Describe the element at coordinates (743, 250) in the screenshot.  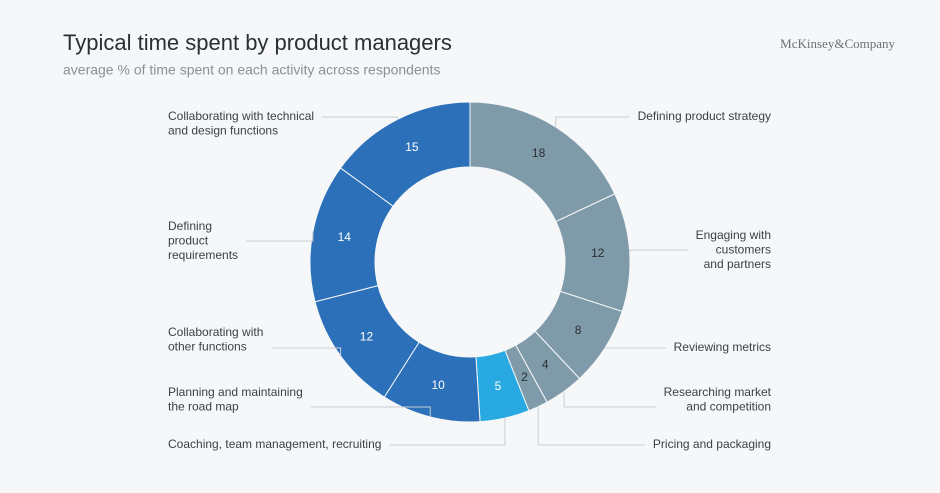
I see `category-label: customers` at that location.